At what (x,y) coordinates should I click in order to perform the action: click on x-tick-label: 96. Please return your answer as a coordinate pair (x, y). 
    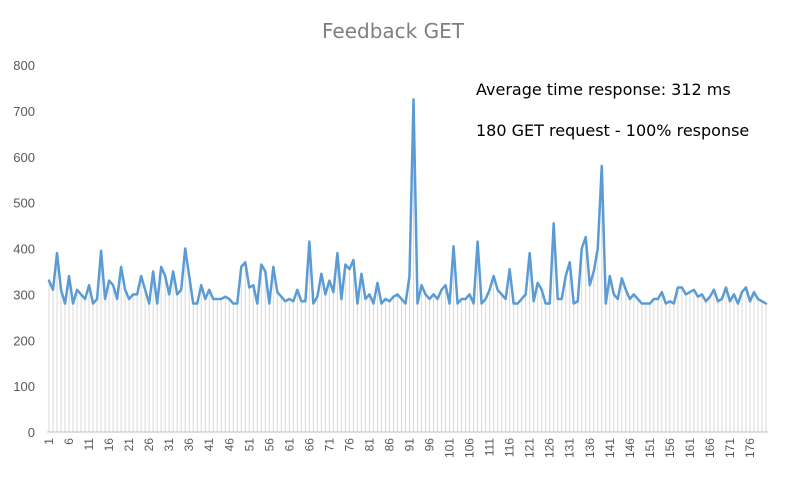
    Looking at the image, I should click on (430, 445).